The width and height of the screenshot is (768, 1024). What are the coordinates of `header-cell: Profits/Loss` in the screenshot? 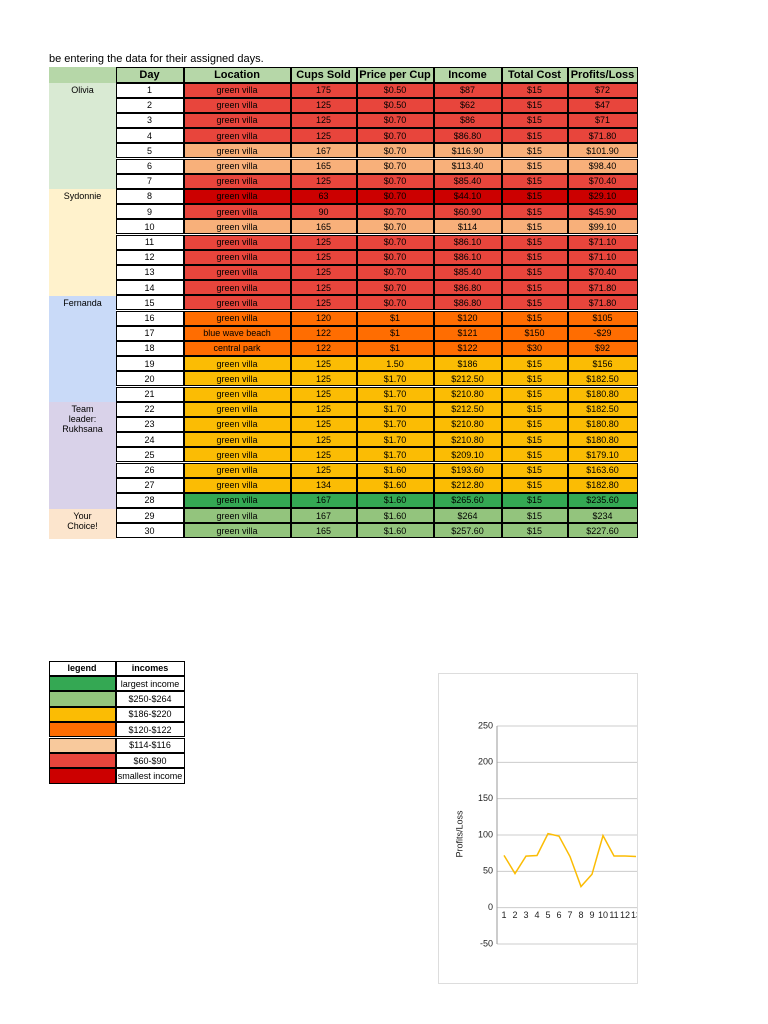 It's located at (602, 74).